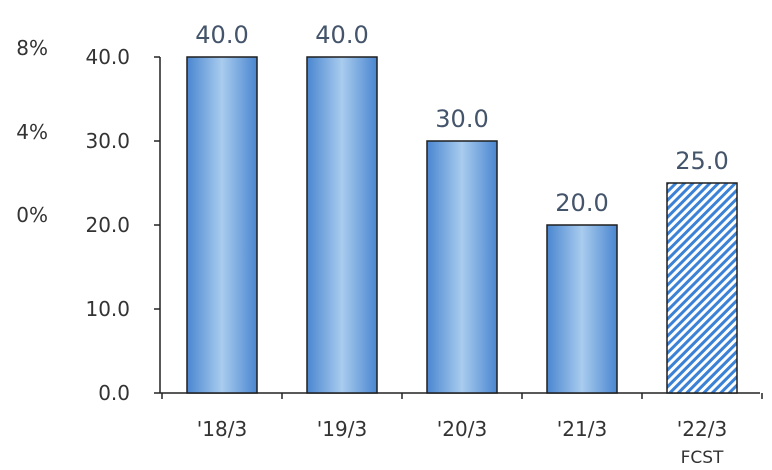 The width and height of the screenshot is (772, 470). I want to click on x-tick-label: '19/3, so click(342, 429).